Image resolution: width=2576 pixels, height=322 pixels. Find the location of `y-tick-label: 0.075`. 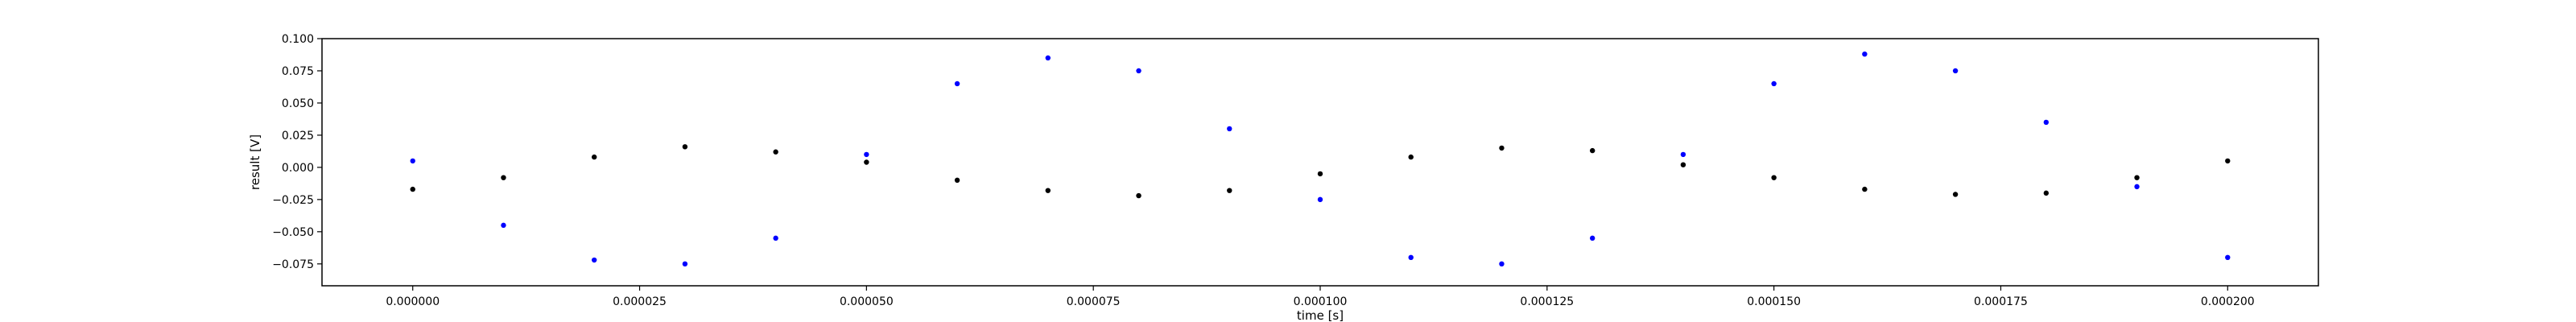

y-tick-label: 0.075 is located at coordinates (298, 71).